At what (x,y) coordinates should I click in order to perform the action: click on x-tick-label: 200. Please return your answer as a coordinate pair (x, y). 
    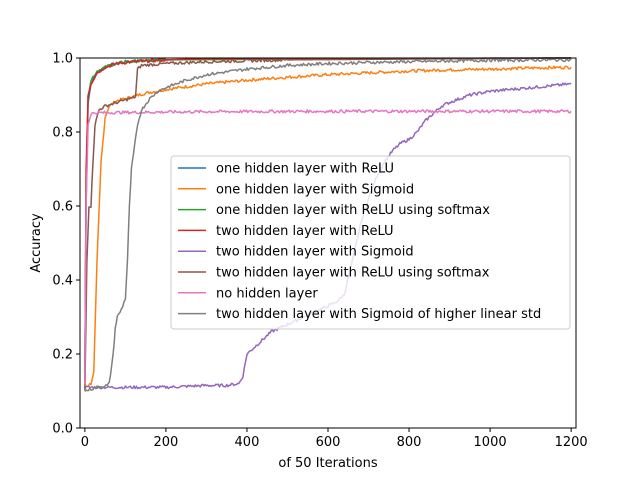
    Looking at the image, I should click on (165, 442).